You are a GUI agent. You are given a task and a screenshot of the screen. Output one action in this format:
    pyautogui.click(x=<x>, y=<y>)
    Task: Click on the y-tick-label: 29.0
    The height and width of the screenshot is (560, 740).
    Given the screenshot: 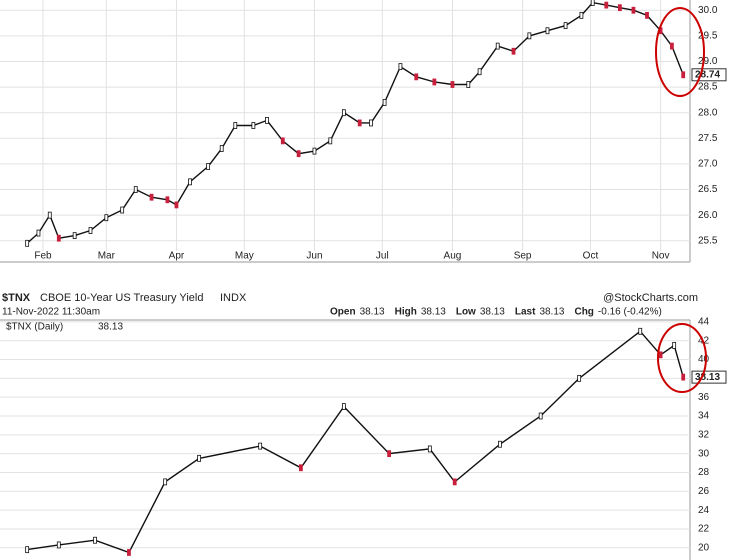 What is the action you would take?
    pyautogui.click(x=708, y=61)
    